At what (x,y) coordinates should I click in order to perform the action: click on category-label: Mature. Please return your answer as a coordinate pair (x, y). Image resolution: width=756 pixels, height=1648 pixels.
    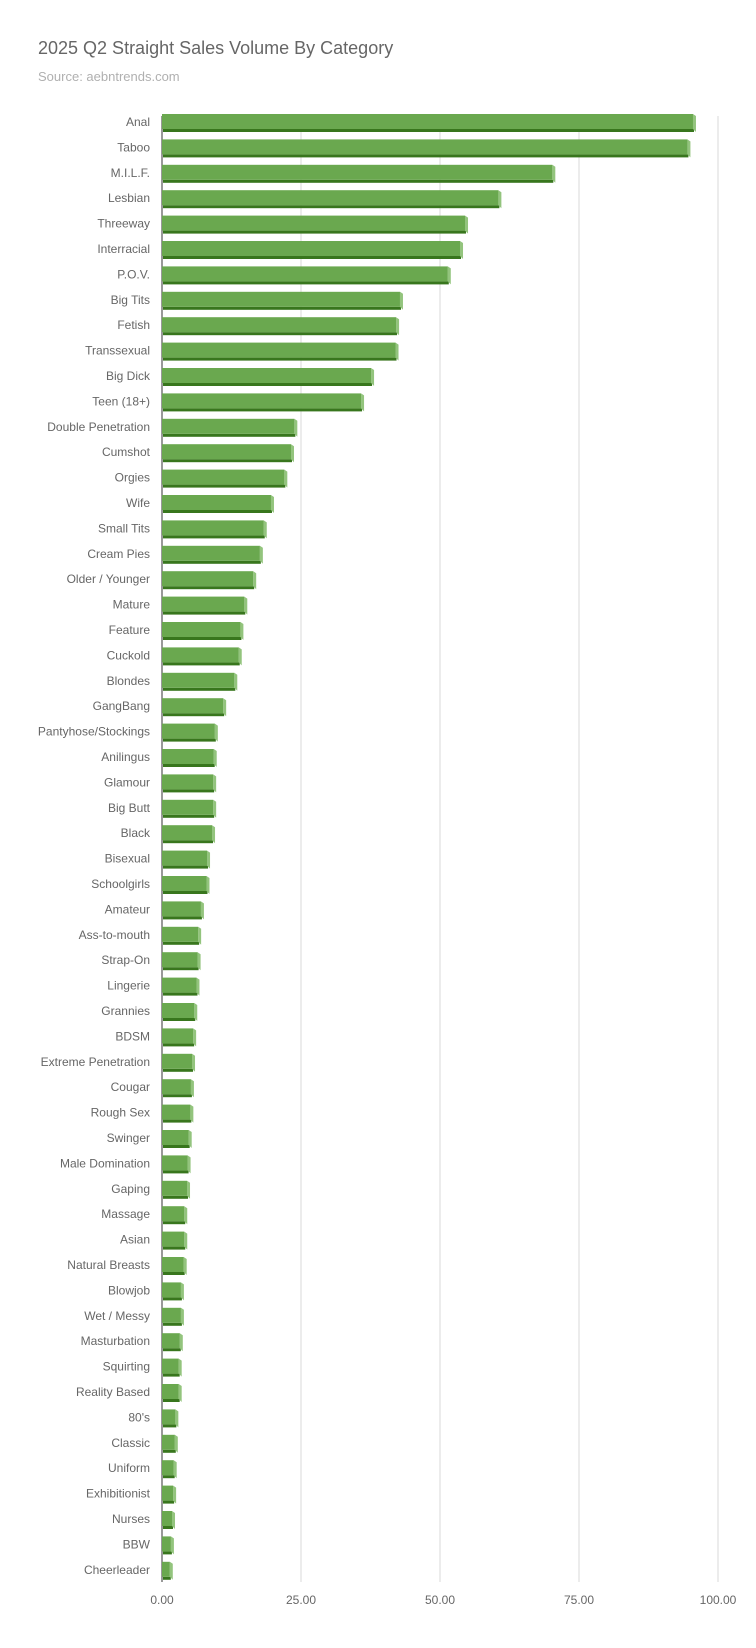
    Looking at the image, I should click on (132, 605).